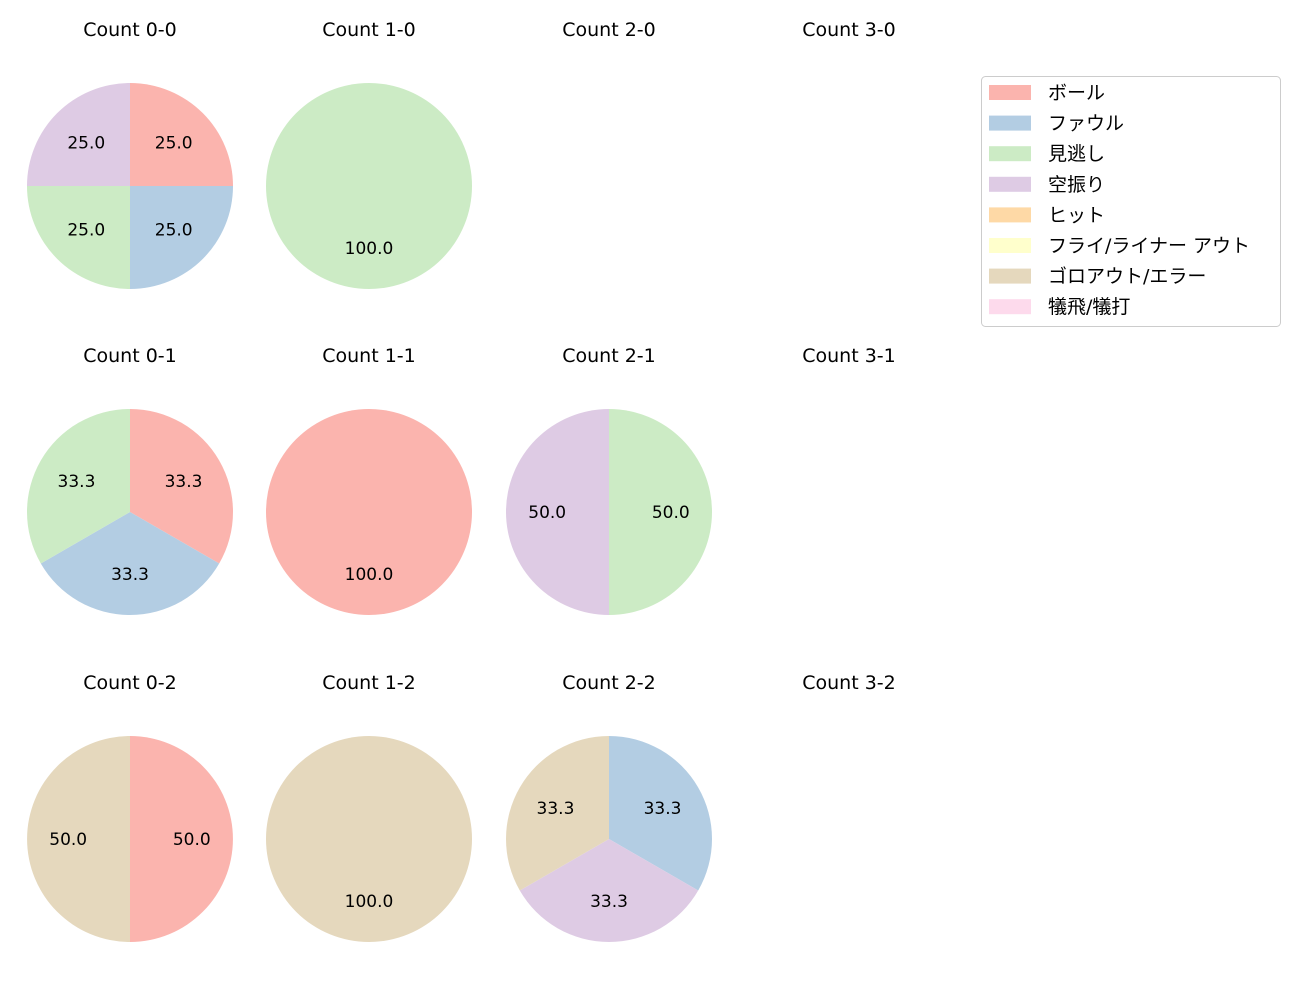 The width and height of the screenshot is (1300, 1000). I want to click on pie-panel: Count 3-0, so click(849, 30).